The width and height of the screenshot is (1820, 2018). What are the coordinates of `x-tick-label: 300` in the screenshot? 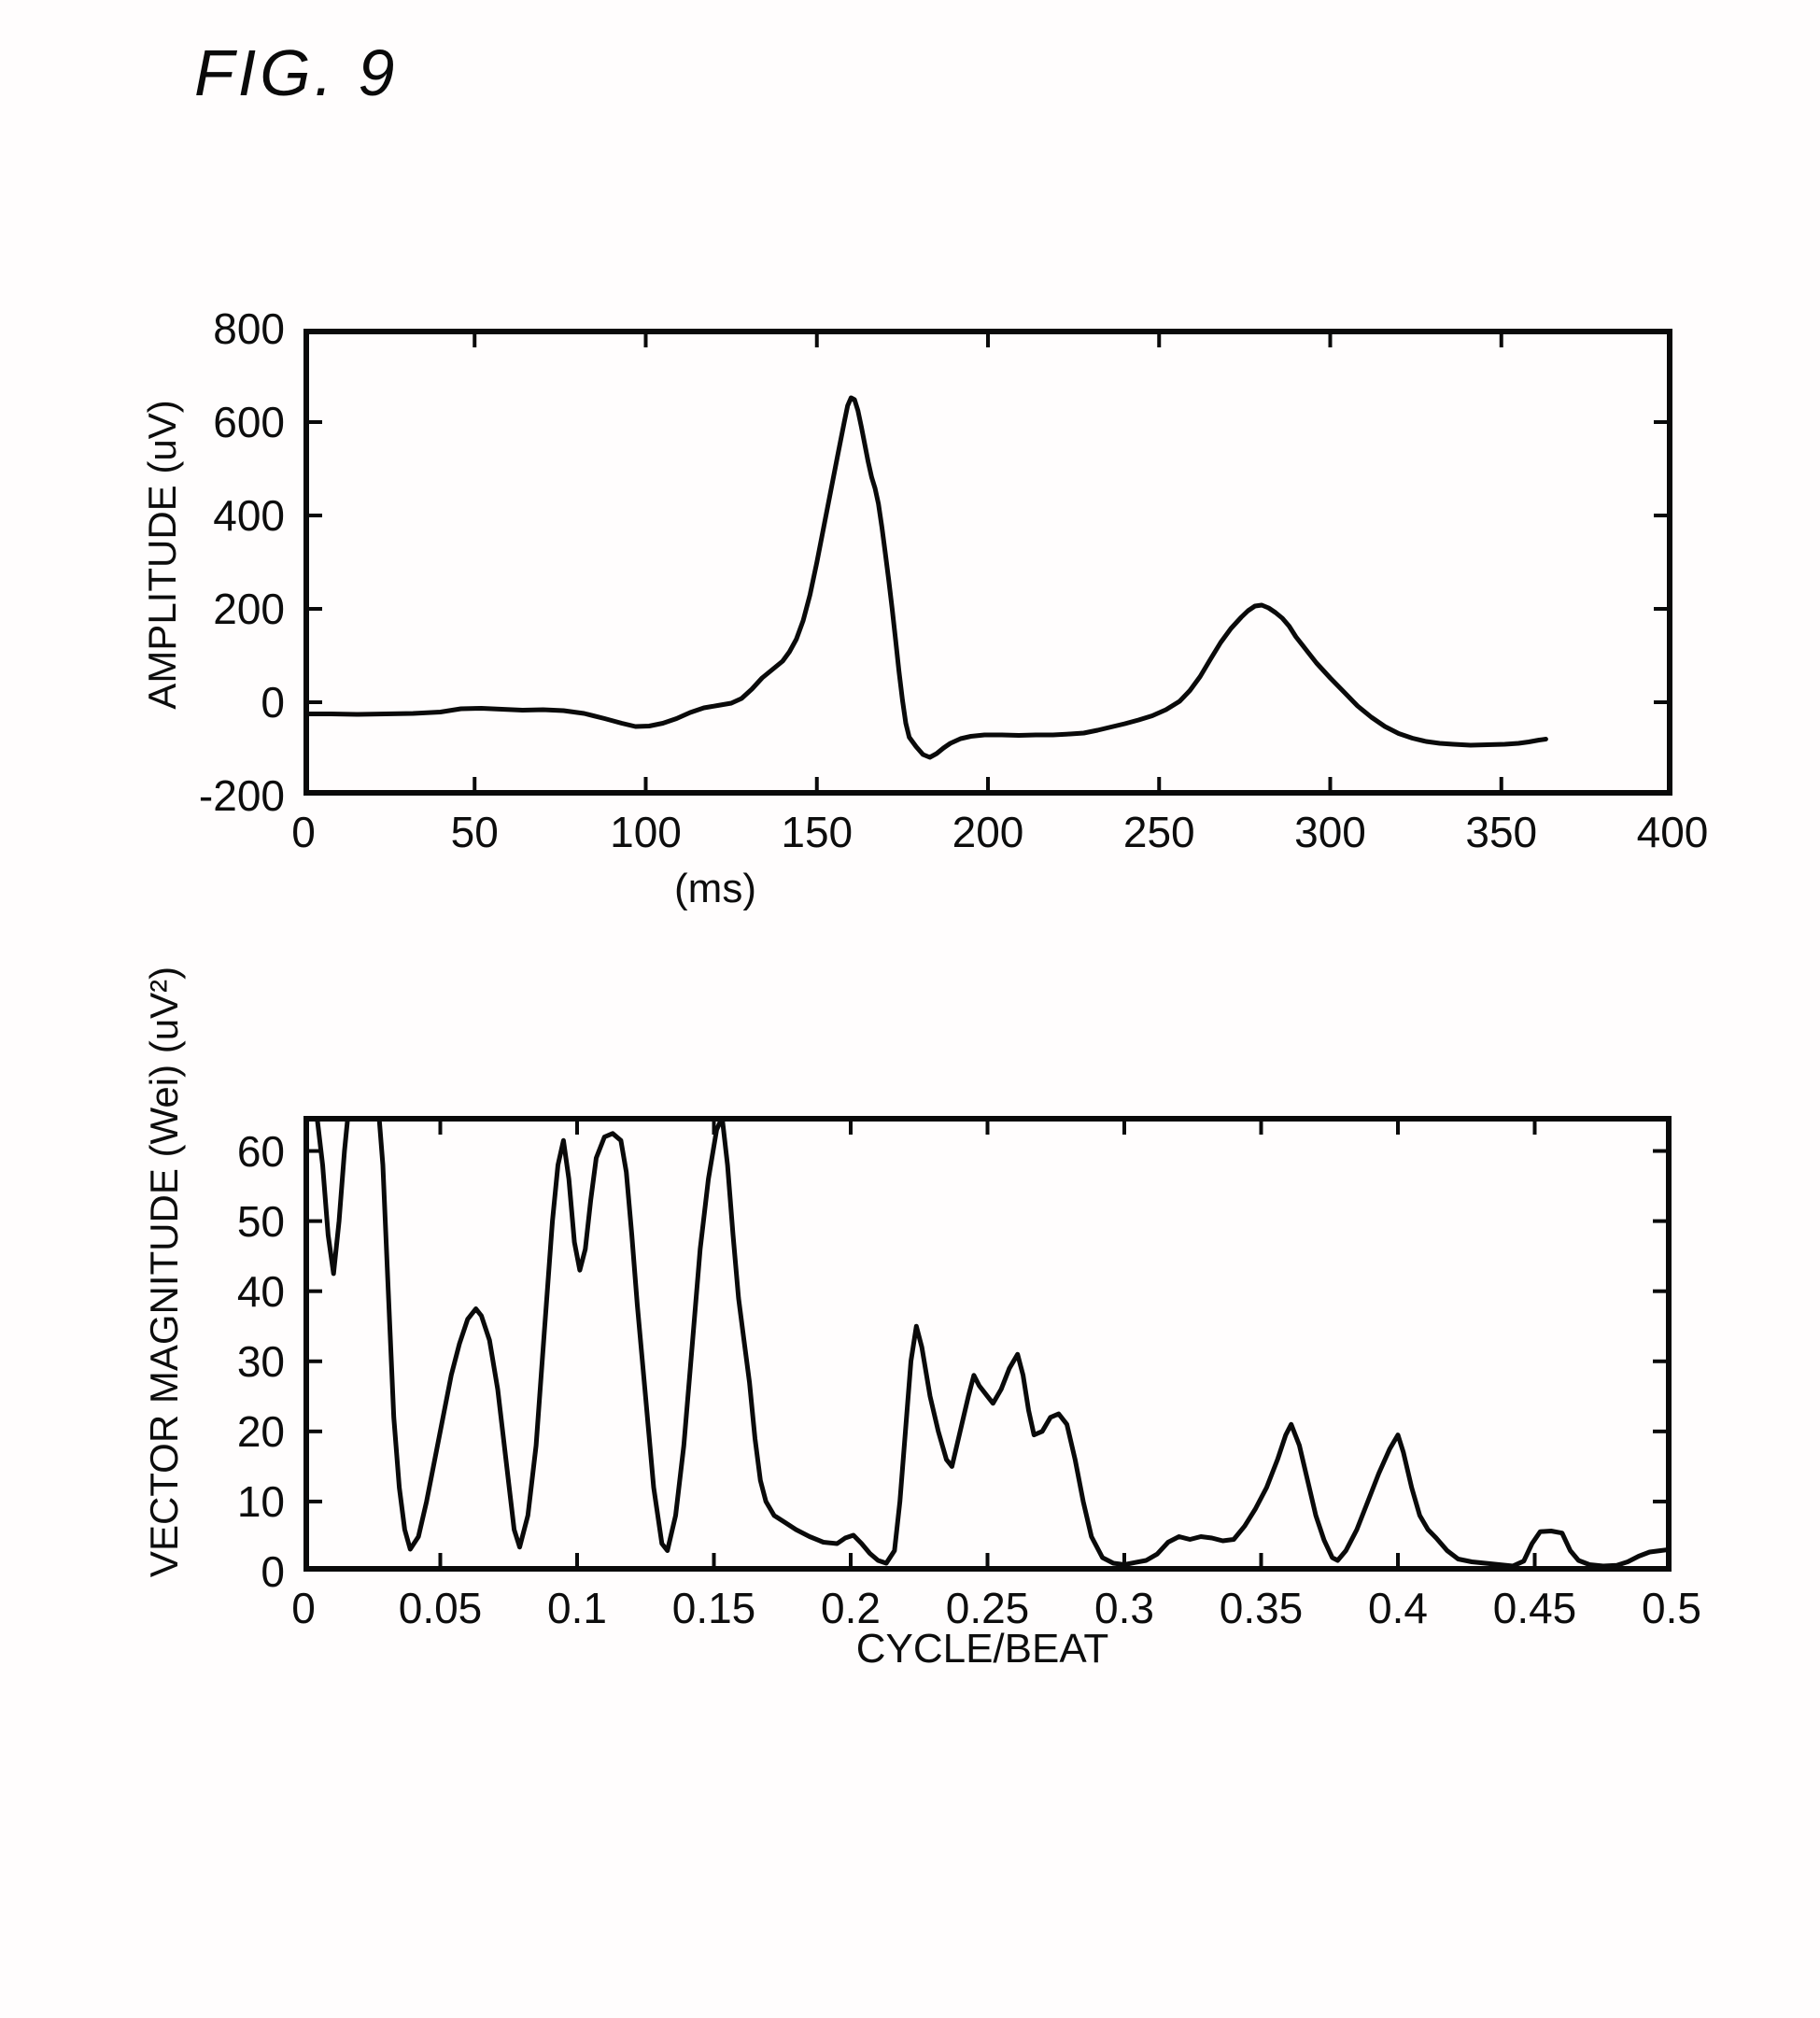 It's located at (1330, 832).